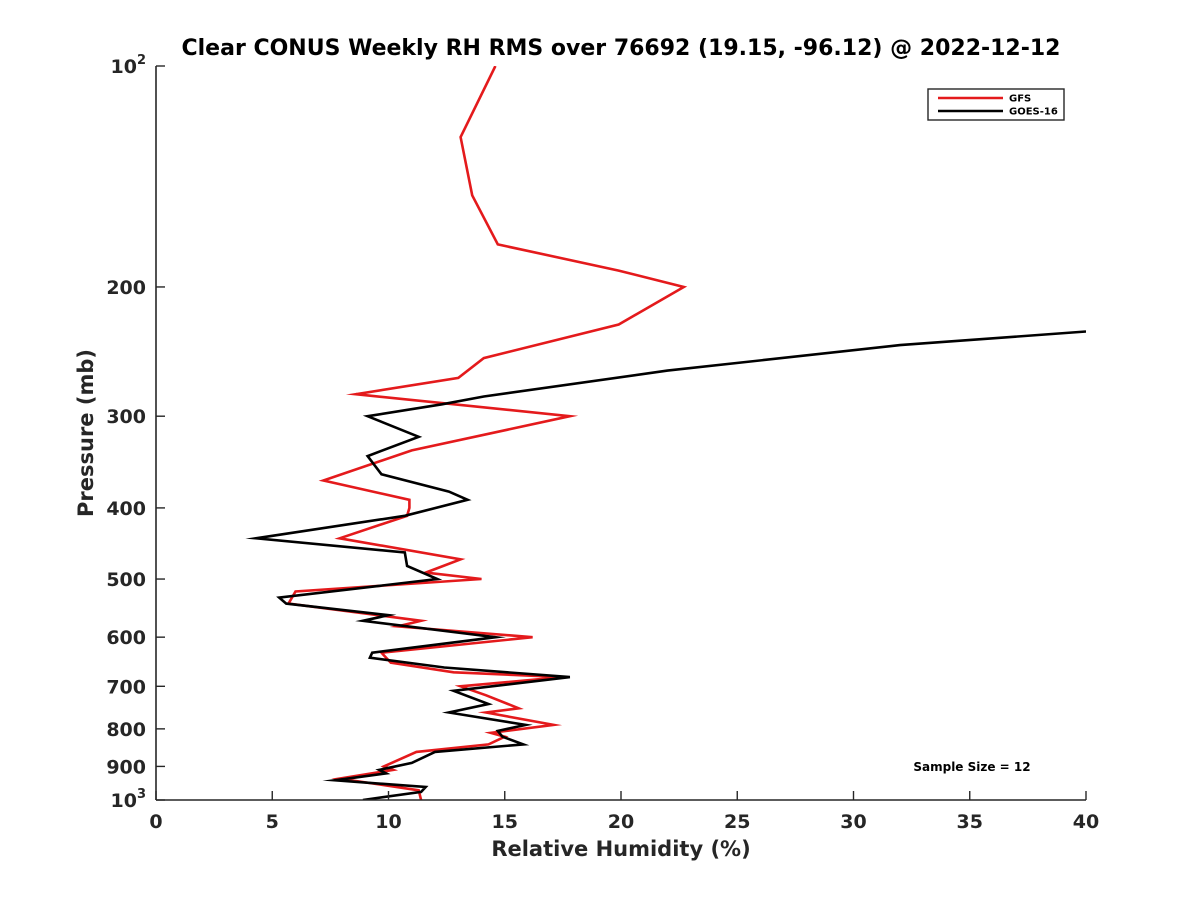 The height and width of the screenshot is (900, 1200). I want to click on x-axis-title: Relative Humidity (%), so click(620, 849).